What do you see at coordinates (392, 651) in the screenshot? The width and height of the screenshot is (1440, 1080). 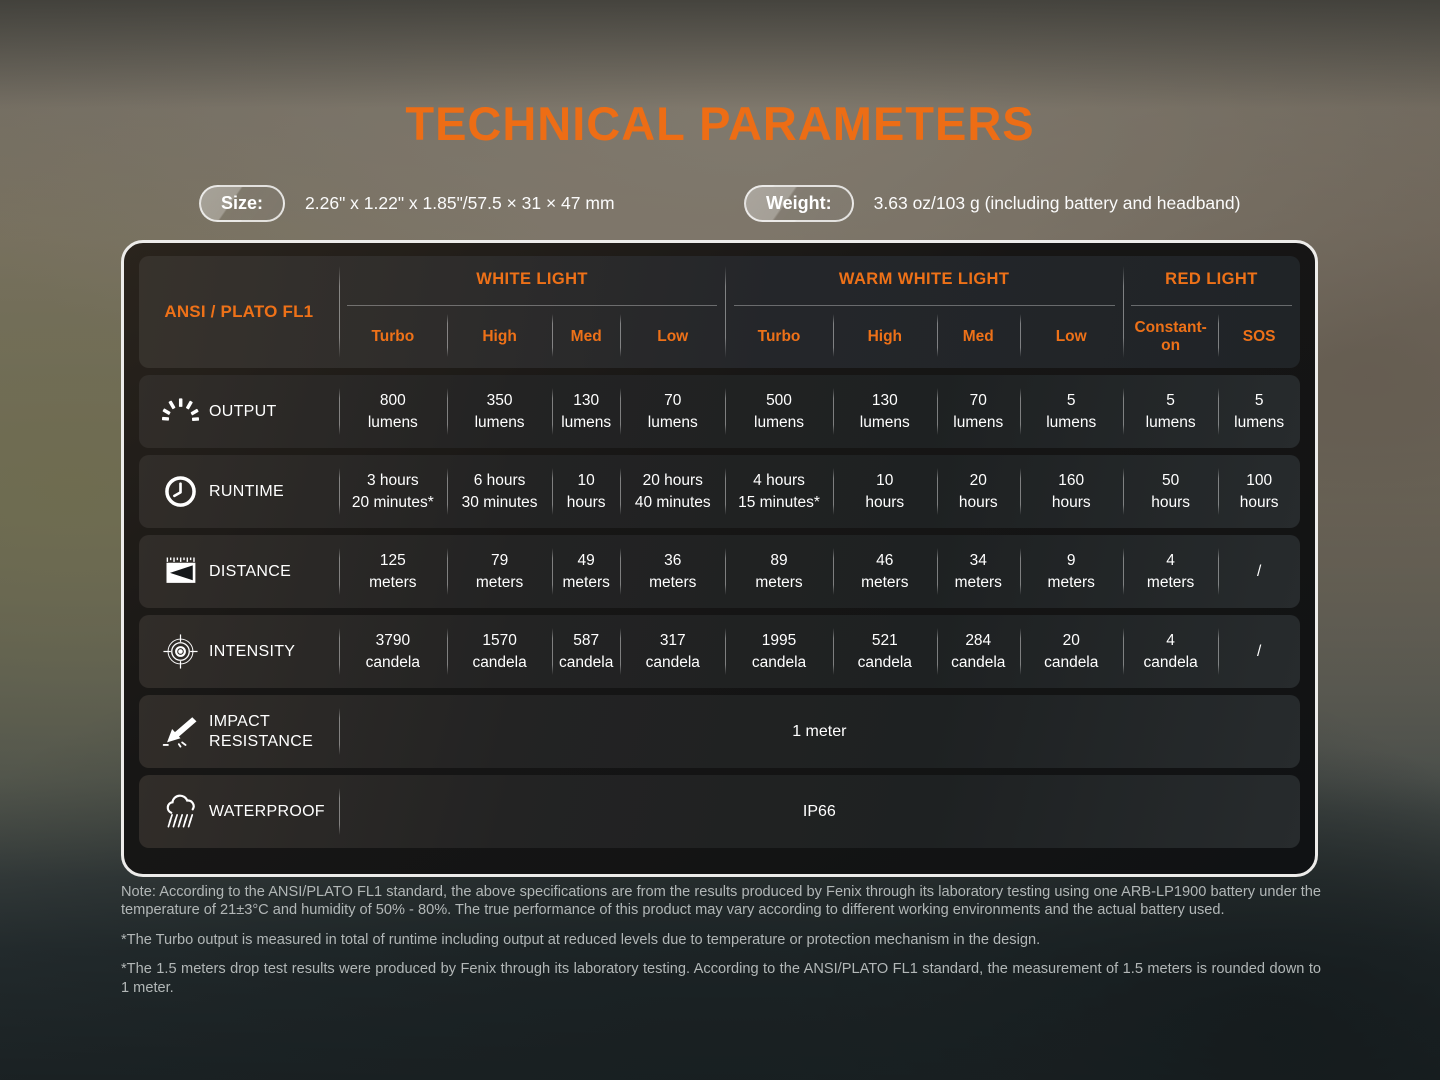 I see `value-cell: 3790 candela` at bounding box center [392, 651].